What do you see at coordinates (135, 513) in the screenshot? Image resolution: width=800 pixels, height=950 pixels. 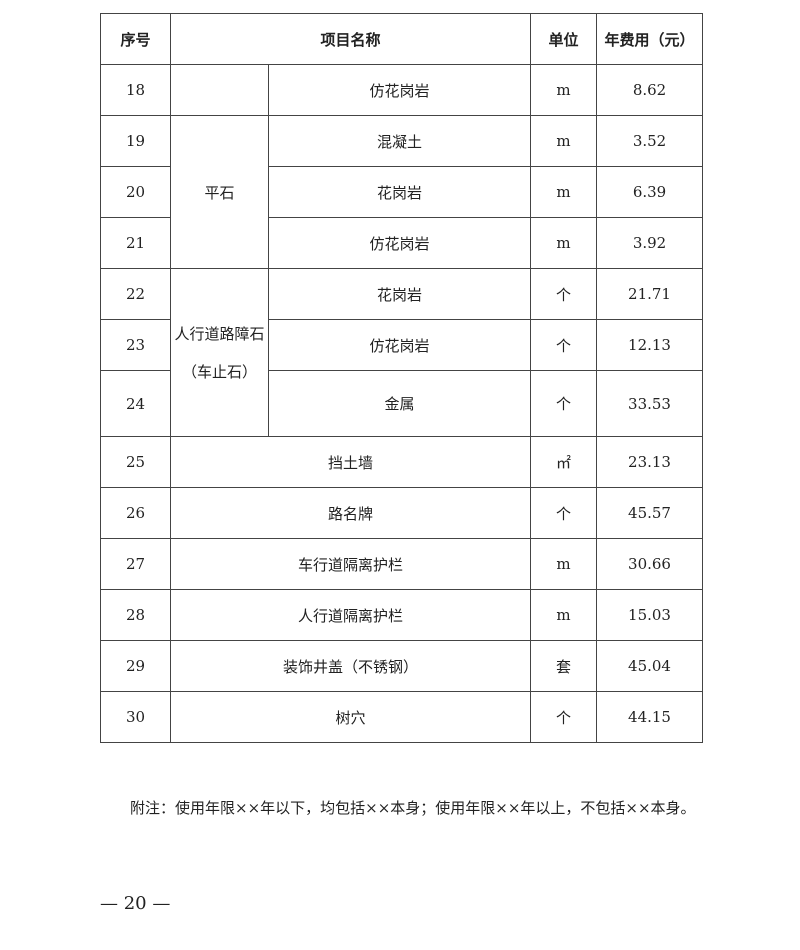 I see `cell-no: 26` at bounding box center [135, 513].